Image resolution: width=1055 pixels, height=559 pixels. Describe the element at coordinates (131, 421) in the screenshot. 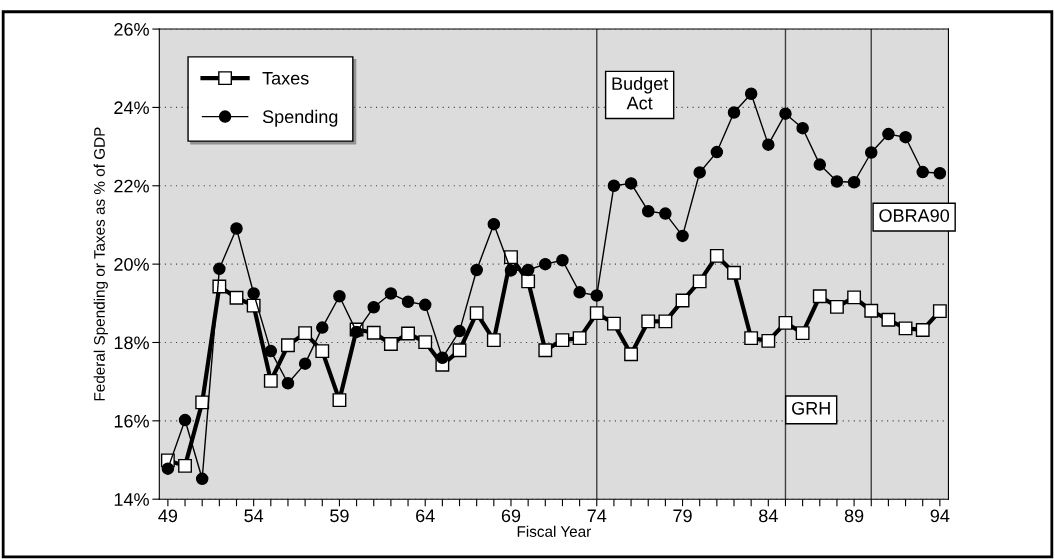

I see `y-tick-label: 16%` at that location.